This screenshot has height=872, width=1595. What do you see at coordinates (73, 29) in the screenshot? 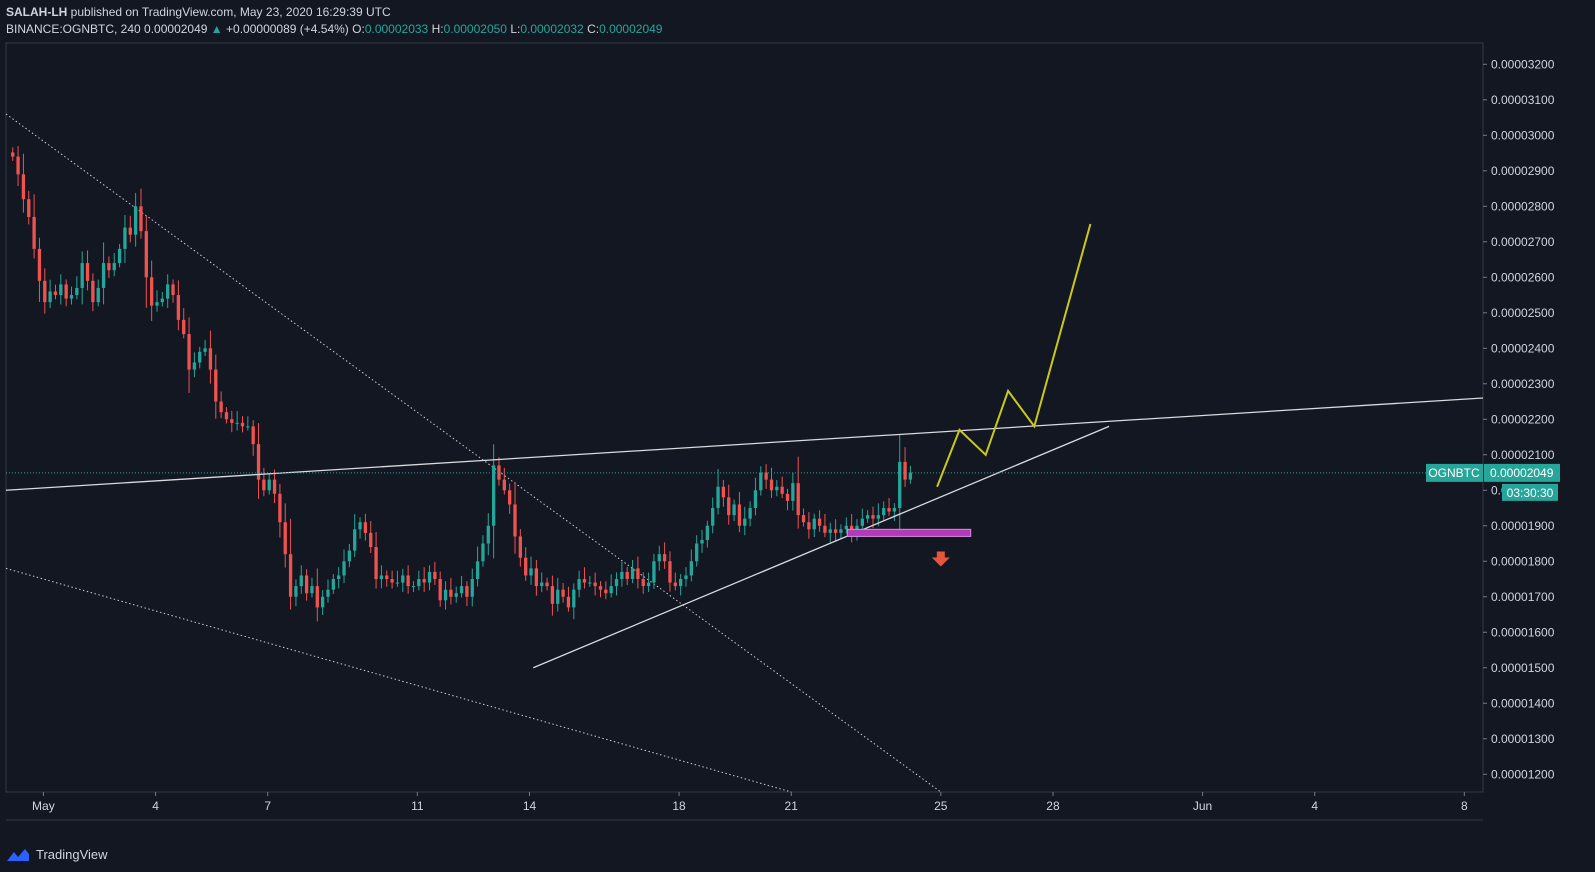
I see `symbol-label: BINANCE:OGNBTC, 240` at bounding box center [73, 29].